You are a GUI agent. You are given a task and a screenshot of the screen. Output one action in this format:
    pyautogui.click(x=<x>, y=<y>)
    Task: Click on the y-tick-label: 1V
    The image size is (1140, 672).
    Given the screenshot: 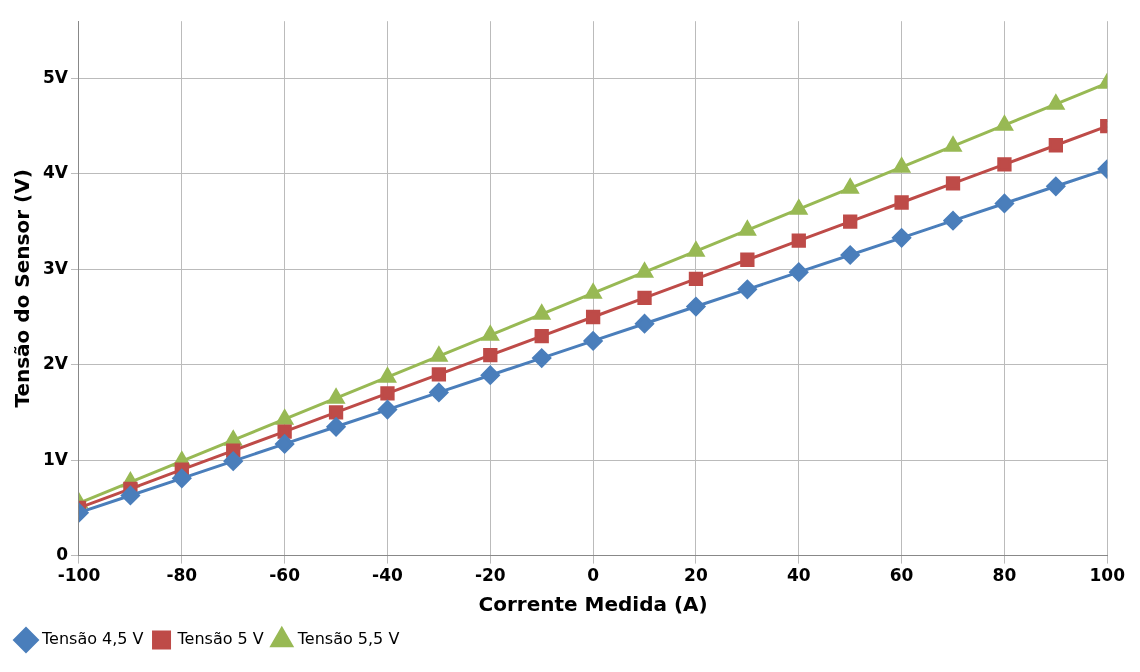 What is the action you would take?
    pyautogui.click(x=55, y=458)
    